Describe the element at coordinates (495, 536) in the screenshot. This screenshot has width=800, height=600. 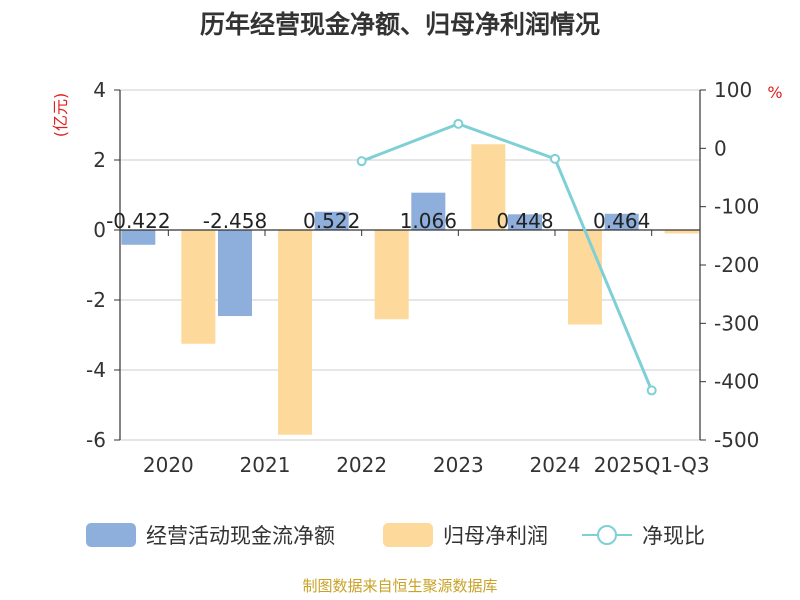
I see `legend-label-net-profit: 归母净利润` at that location.